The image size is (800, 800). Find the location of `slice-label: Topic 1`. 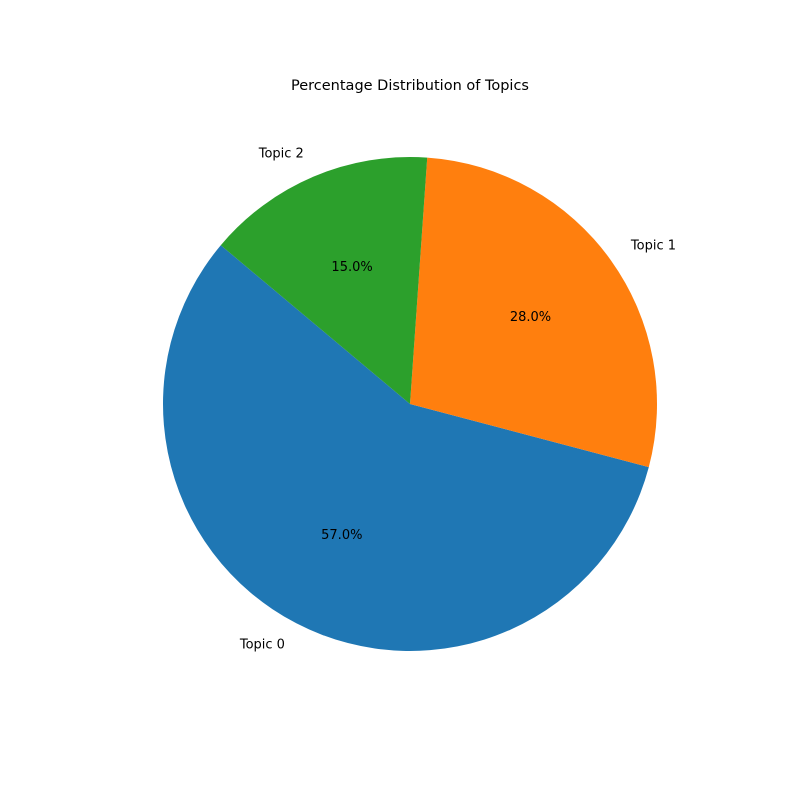

slice-label: Topic 1 is located at coordinates (653, 245).